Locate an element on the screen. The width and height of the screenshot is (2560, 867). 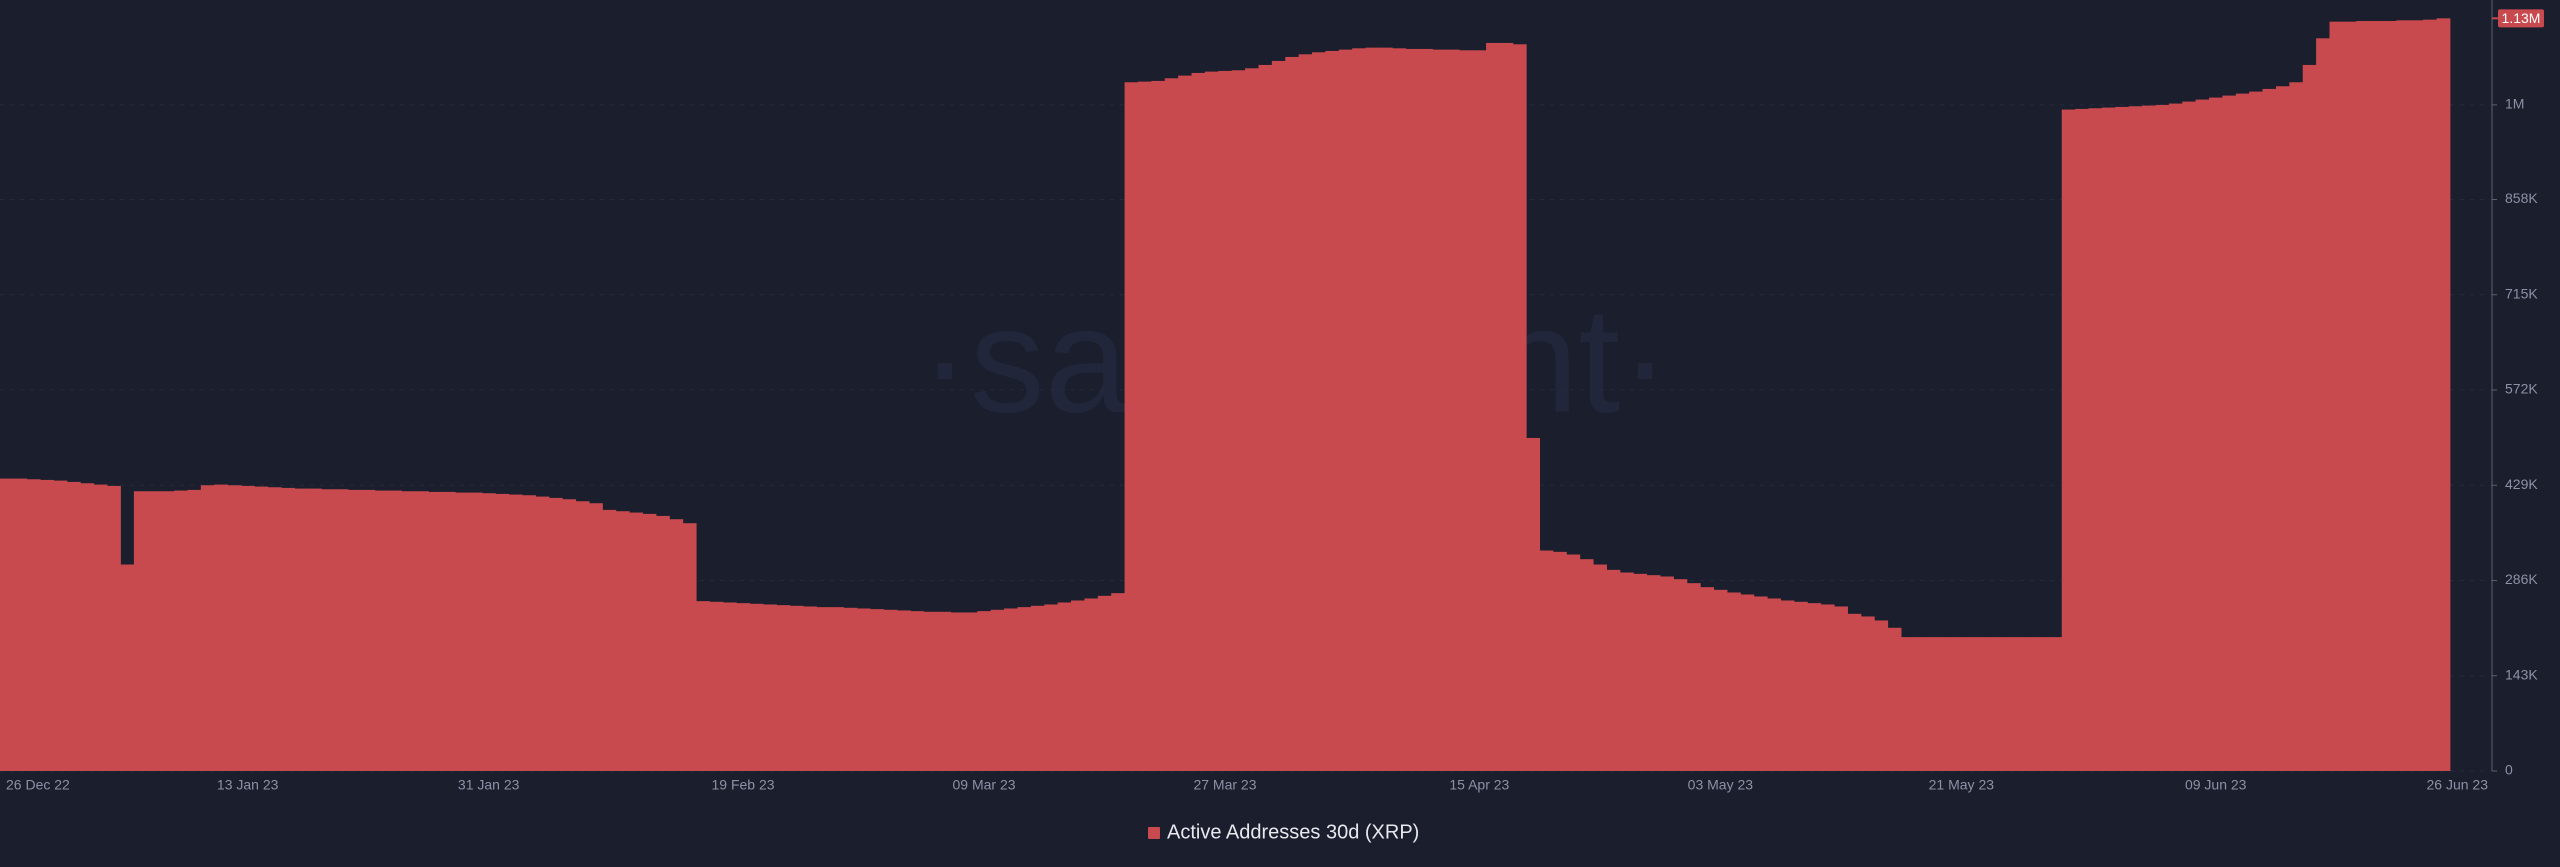
current-value-badge is located at coordinates (2521, 18).